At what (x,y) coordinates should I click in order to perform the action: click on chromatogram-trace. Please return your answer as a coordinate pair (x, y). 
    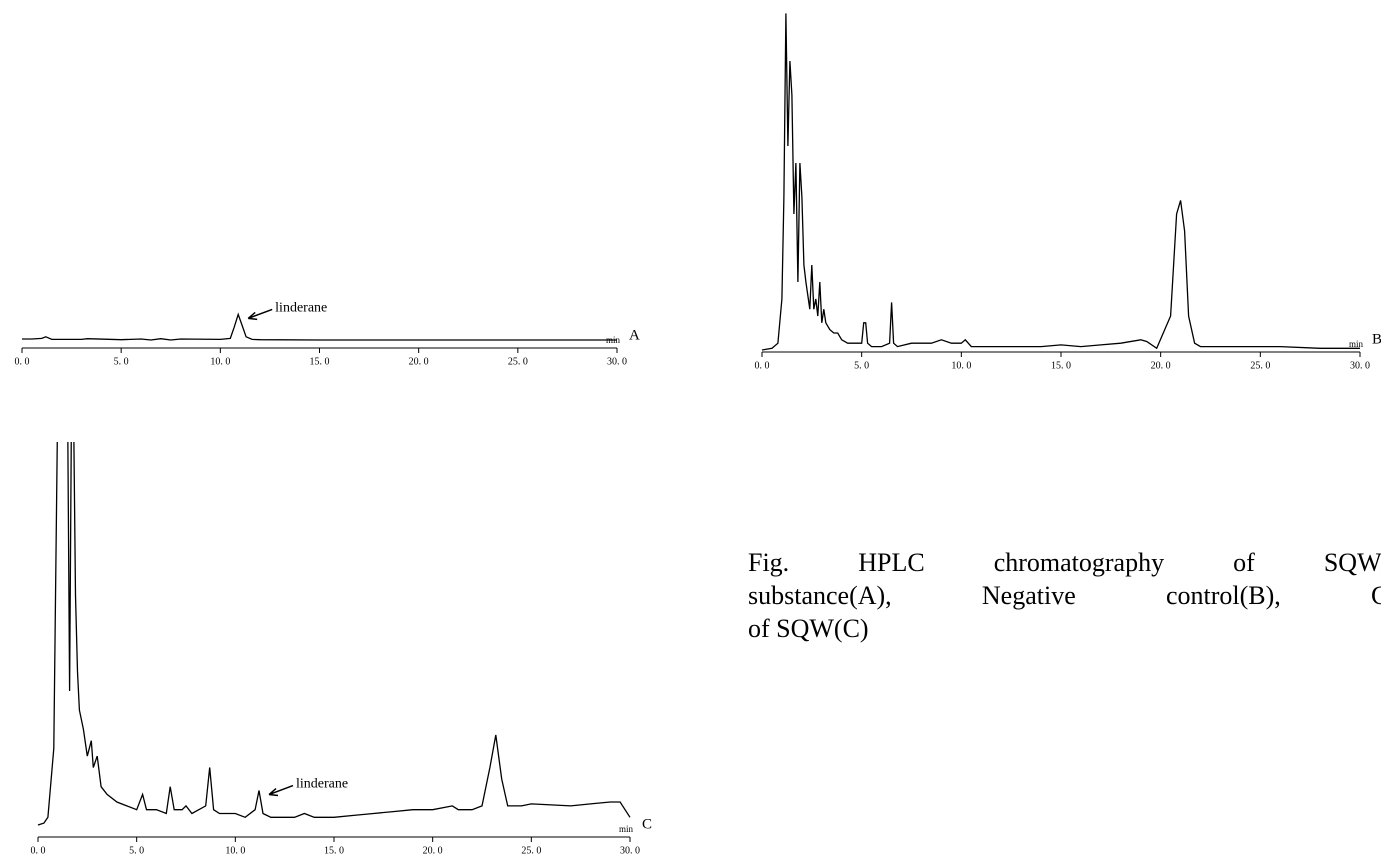
    Looking at the image, I should click on (319, 326).